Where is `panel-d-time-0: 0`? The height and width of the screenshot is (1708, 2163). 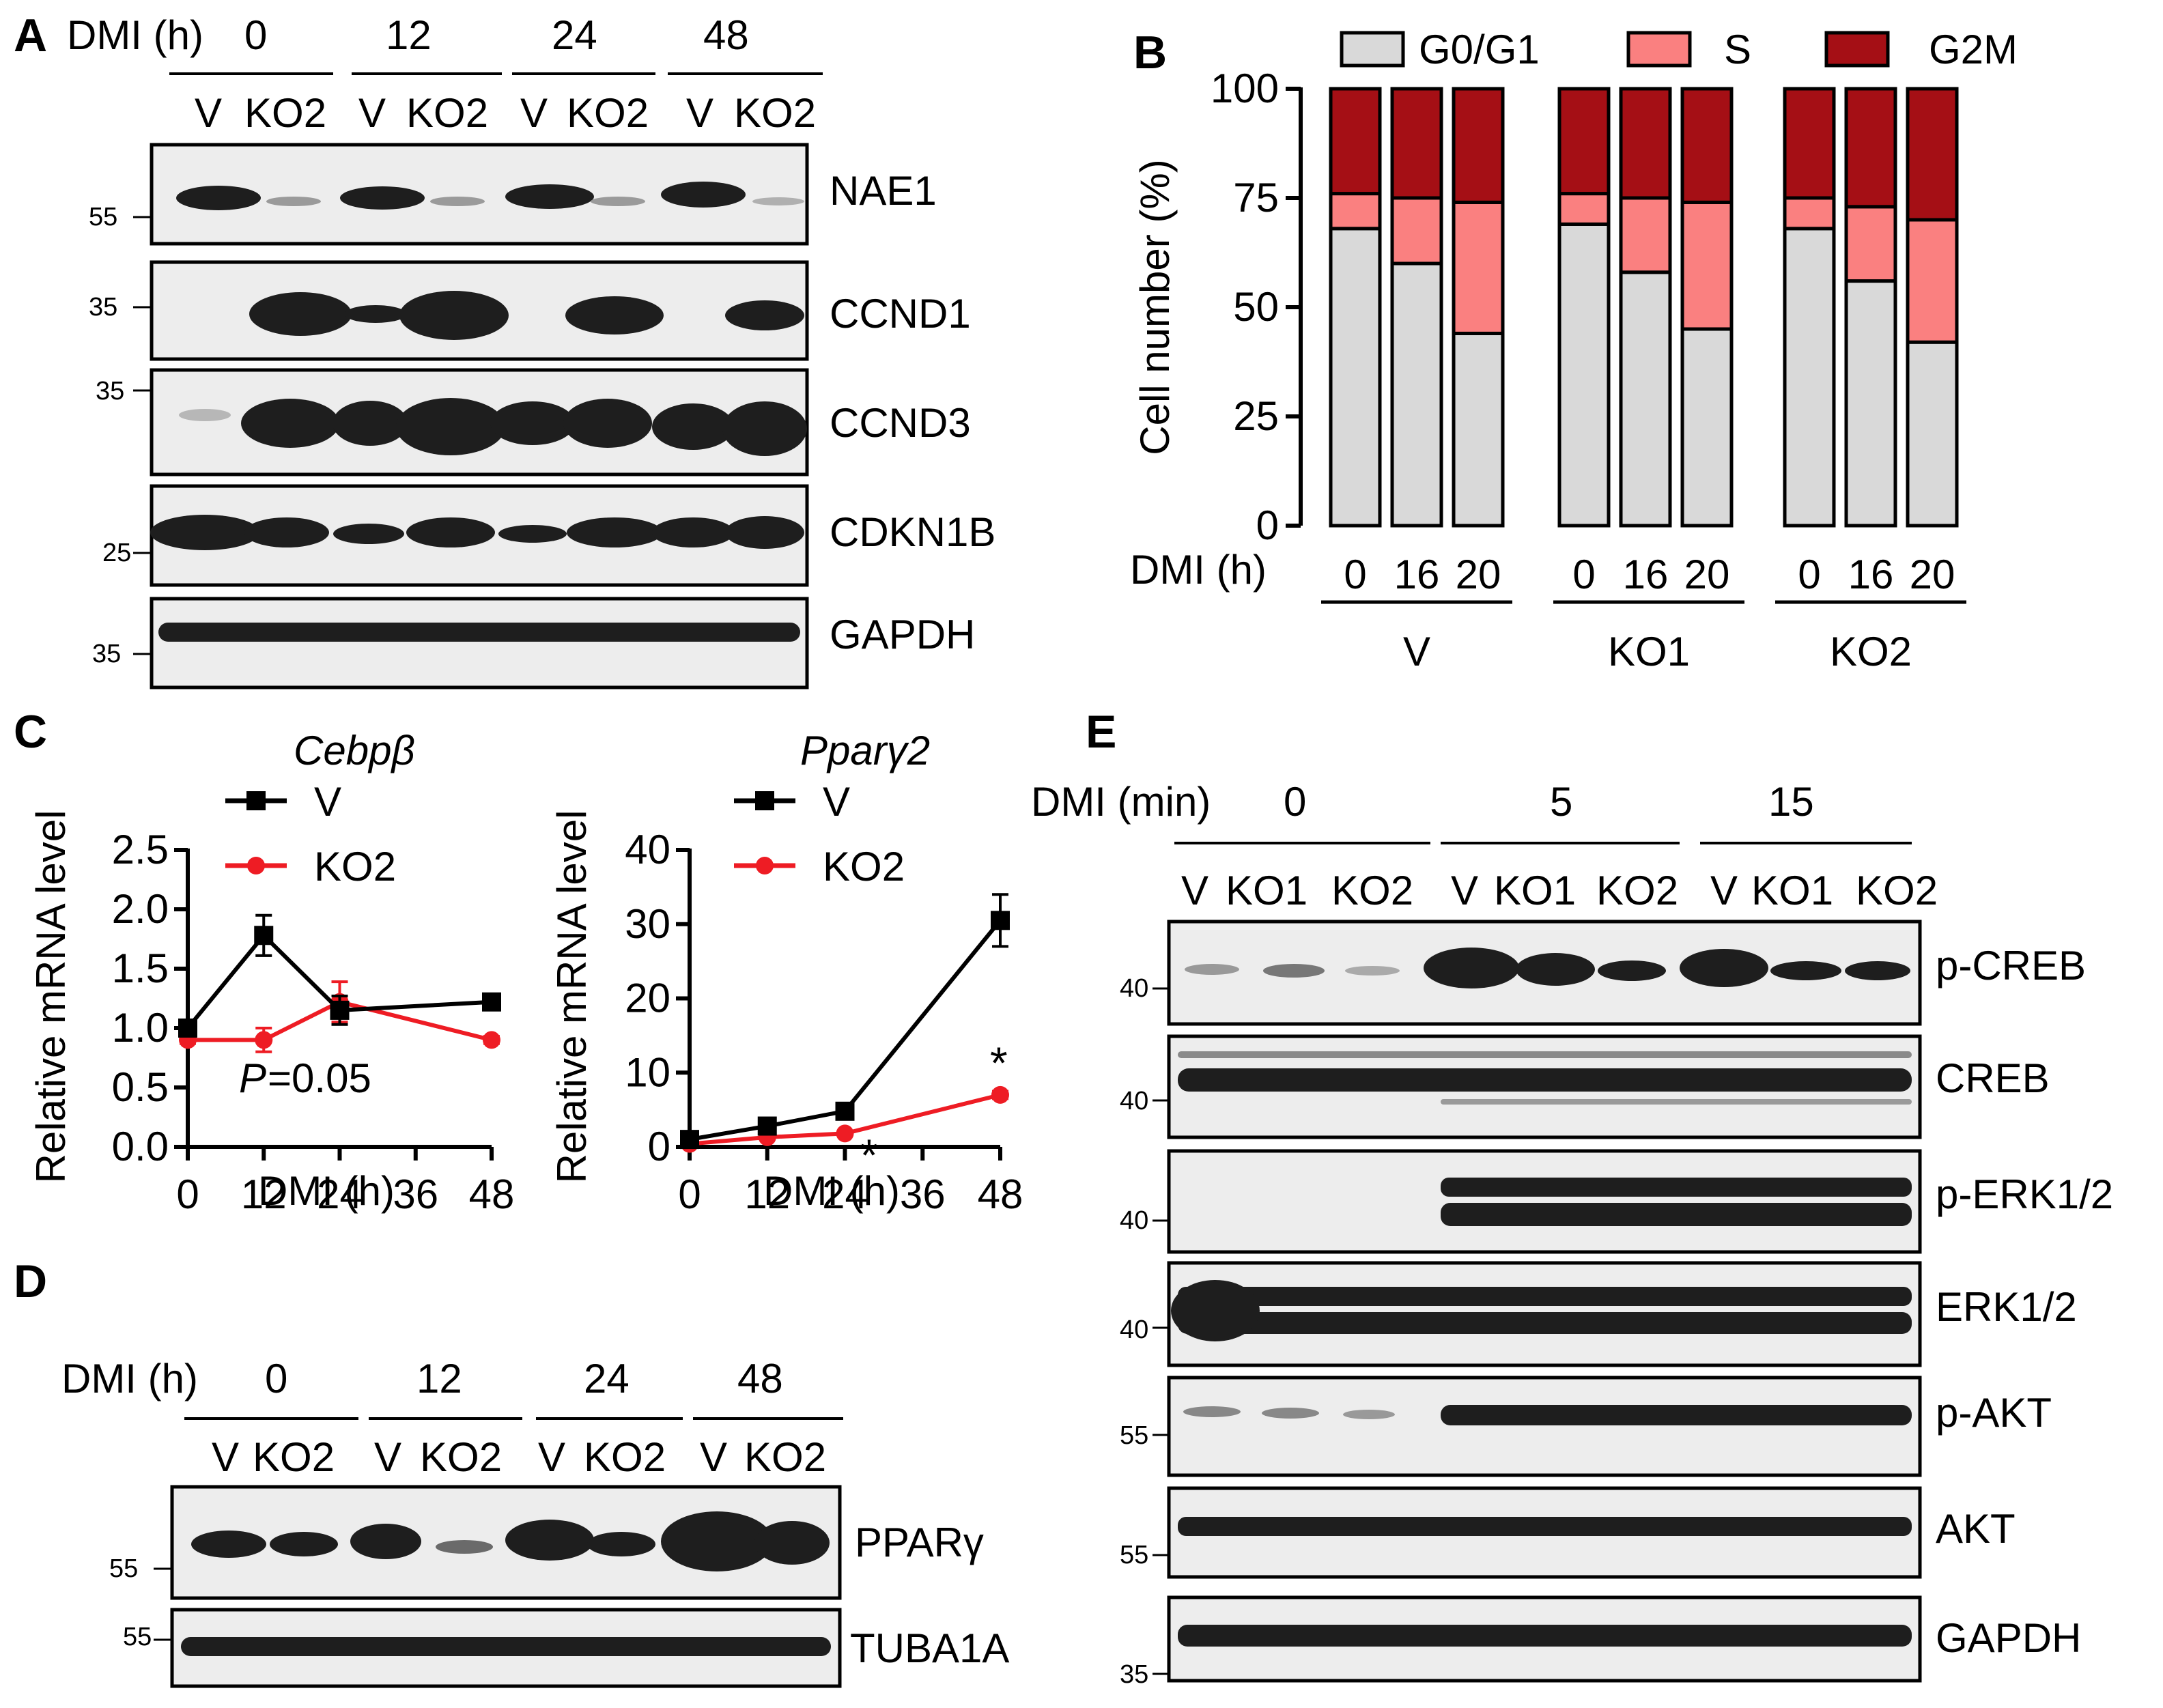
panel-d-time-0: 0 is located at coordinates (276, 1378).